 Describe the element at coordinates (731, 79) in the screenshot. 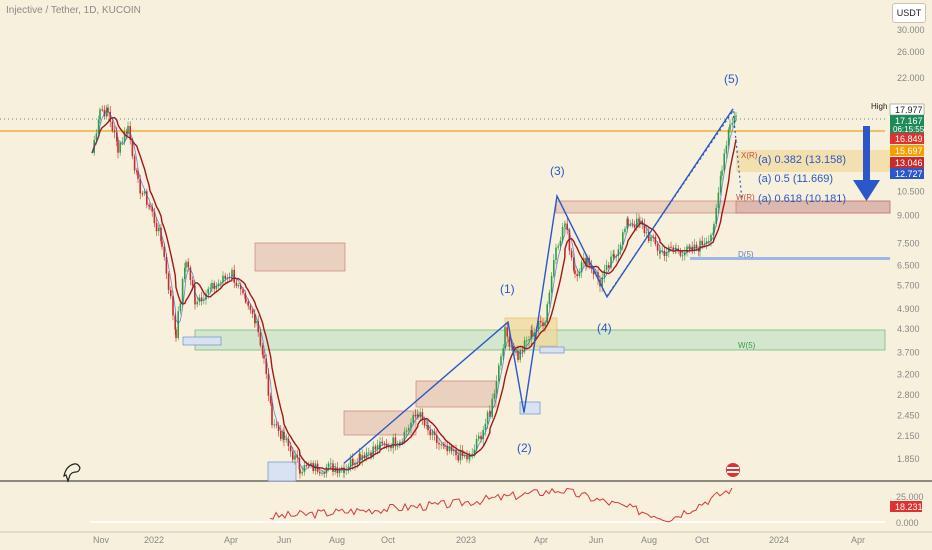

I see `wave-label-5: (5)` at that location.